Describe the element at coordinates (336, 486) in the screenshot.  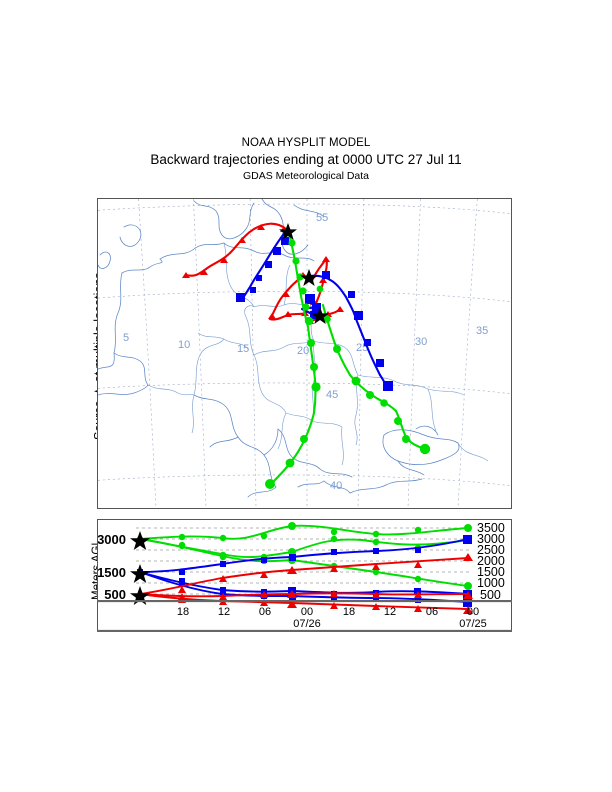
I see `lat-label-40: 40` at that location.